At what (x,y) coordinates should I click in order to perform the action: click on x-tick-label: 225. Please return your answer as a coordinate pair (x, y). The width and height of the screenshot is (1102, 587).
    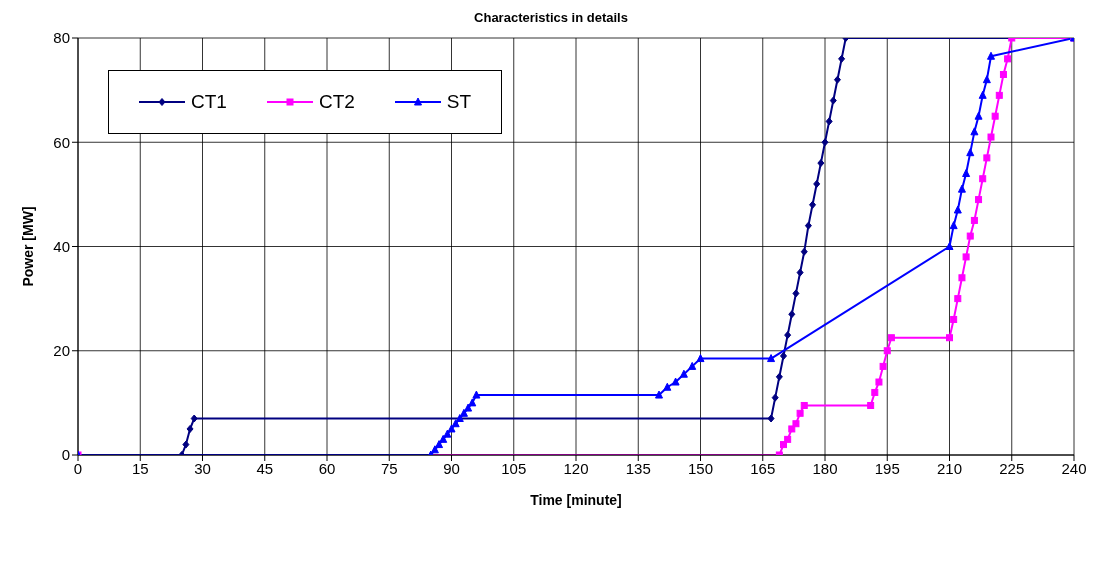
    Looking at the image, I should click on (1012, 468).